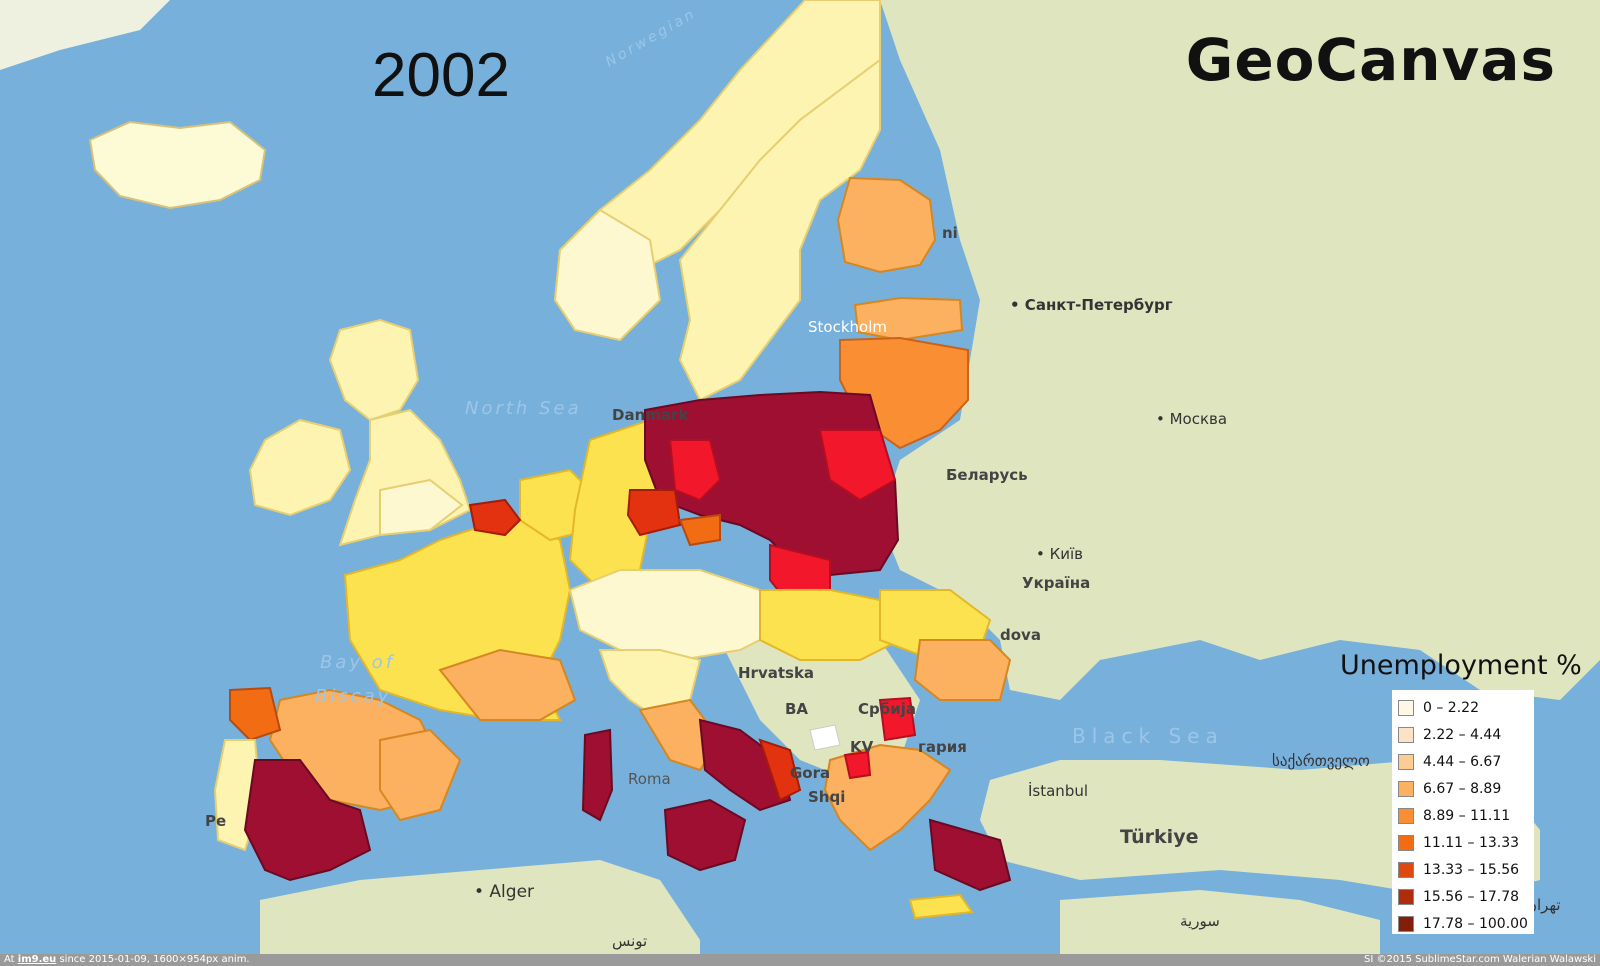  I want to click on legend-label: 15.56 – 17.78, so click(1471, 896).